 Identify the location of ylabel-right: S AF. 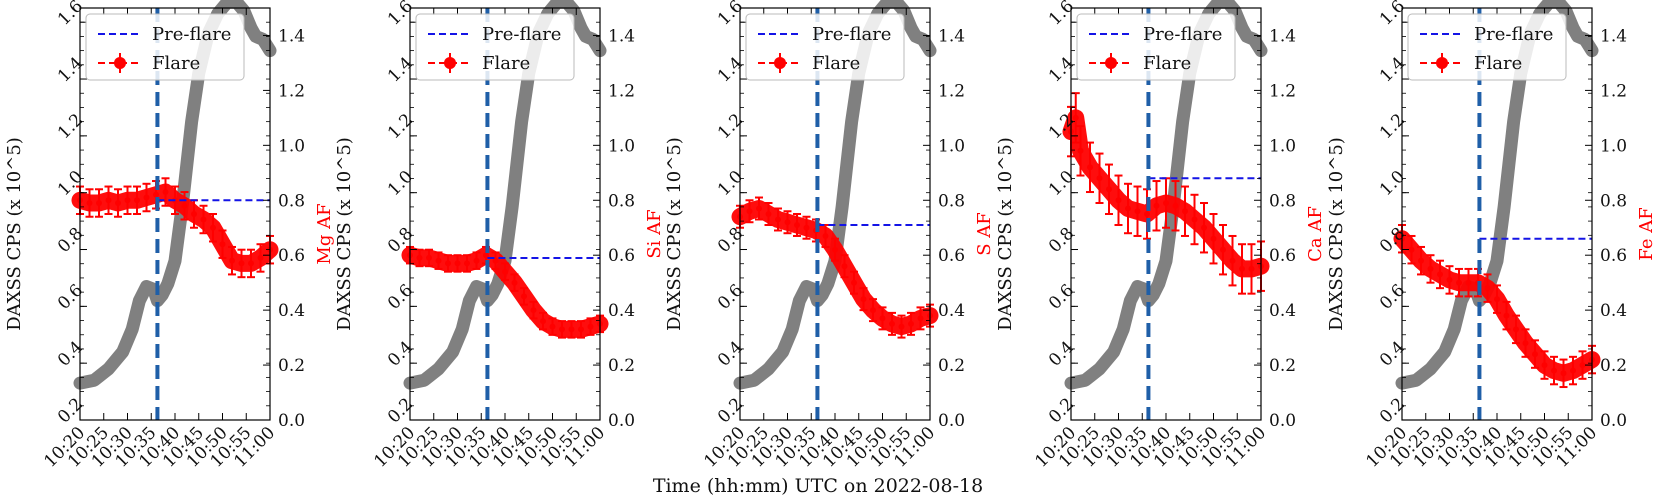
(984, 234).